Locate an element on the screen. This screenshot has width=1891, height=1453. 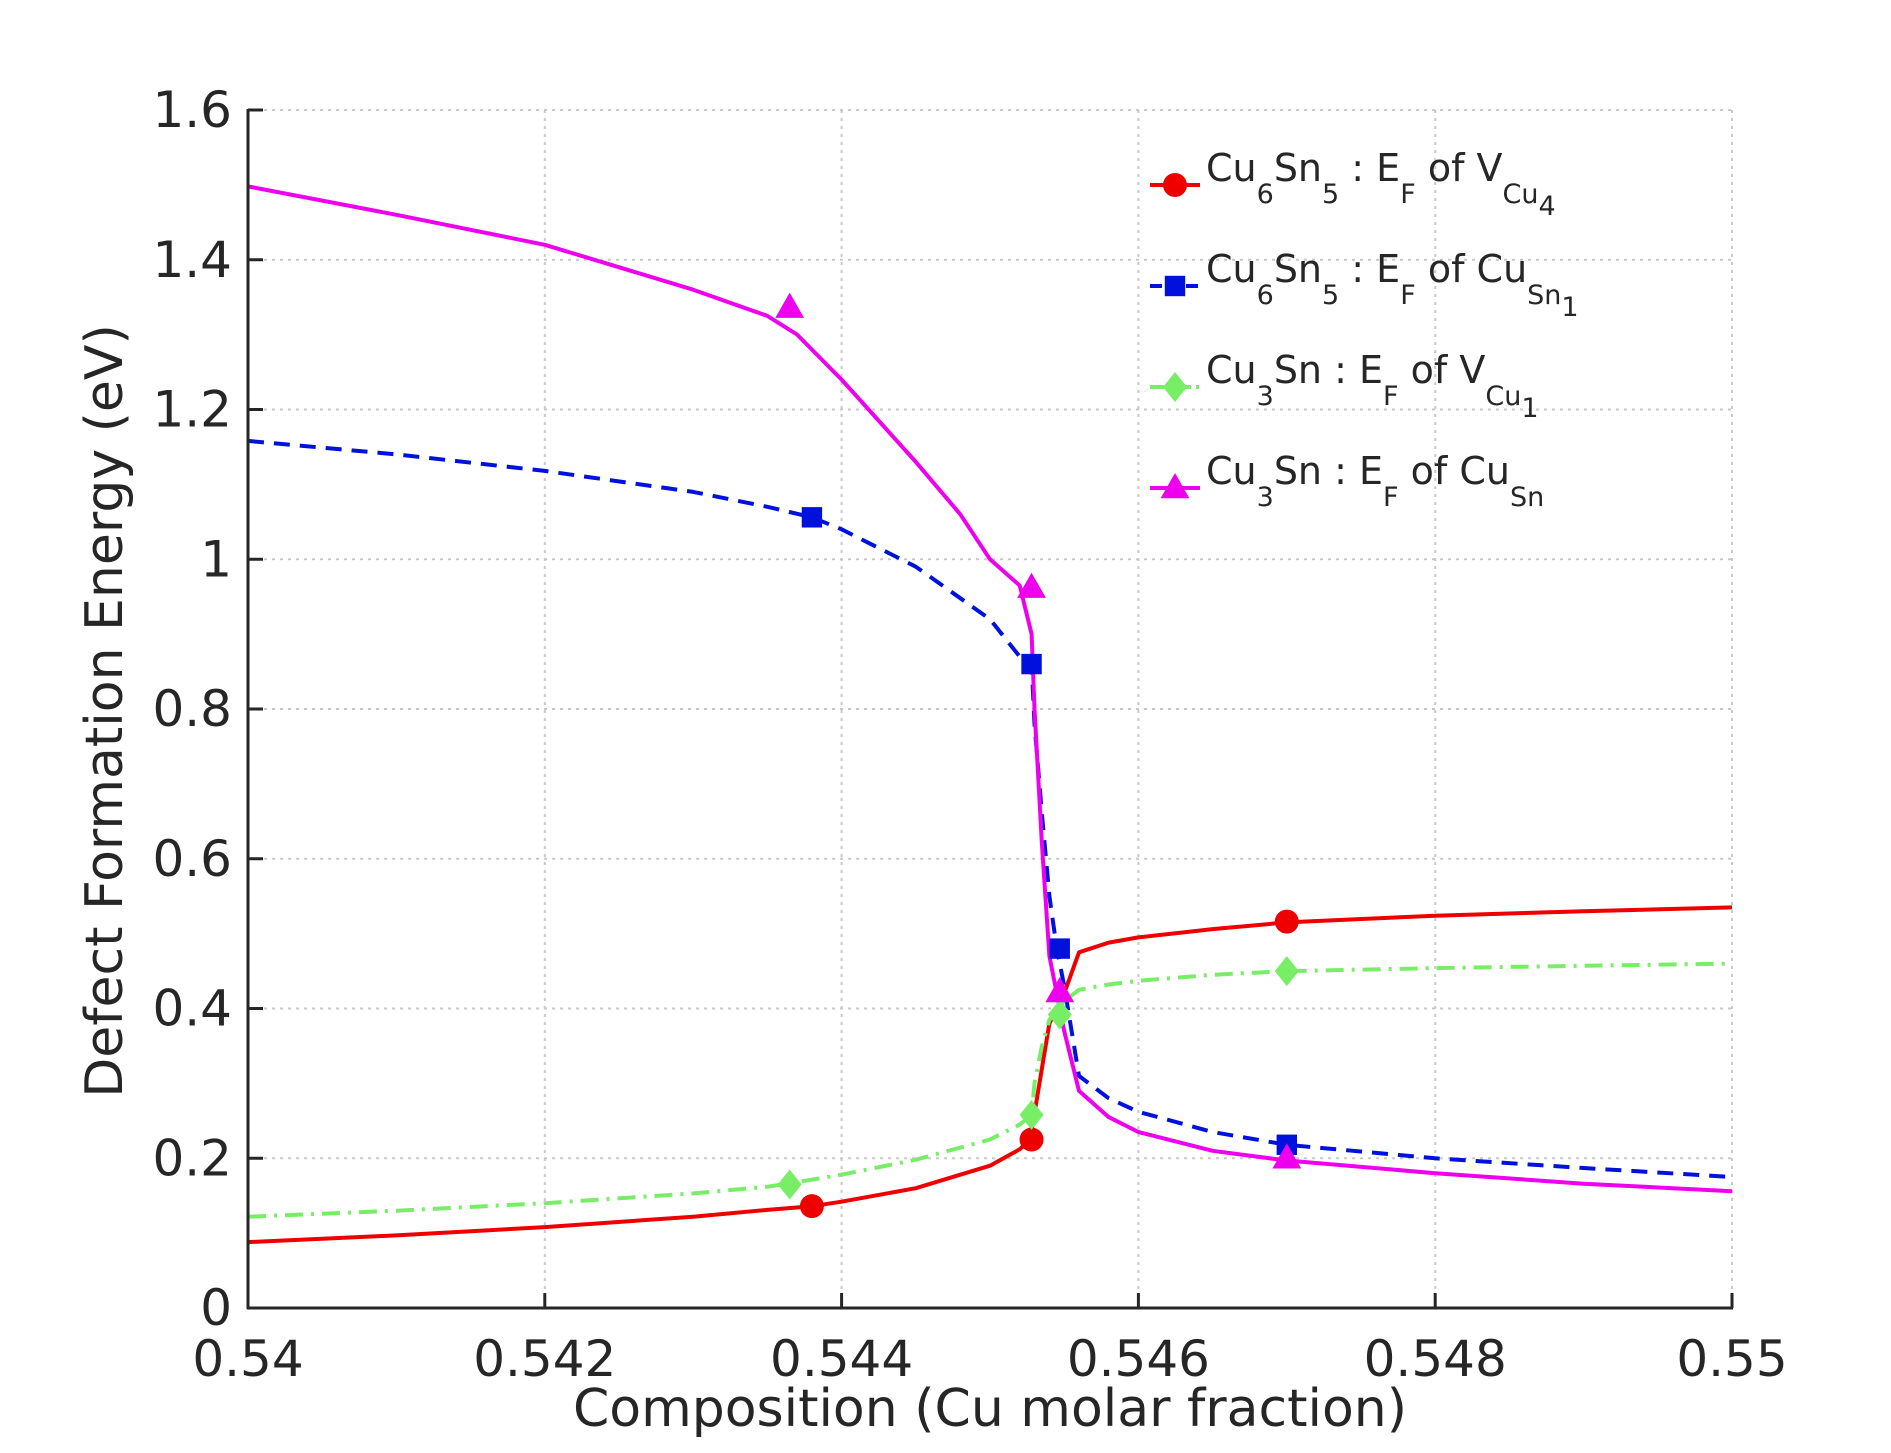
legend-label-3: Cu3Sn : EF of VCu1 is located at coordinates (1372, 386).